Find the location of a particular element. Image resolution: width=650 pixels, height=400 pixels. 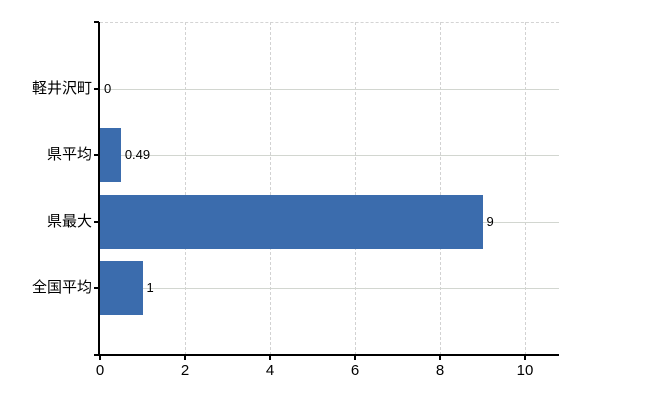

y-axis-line is located at coordinates (99, 188).